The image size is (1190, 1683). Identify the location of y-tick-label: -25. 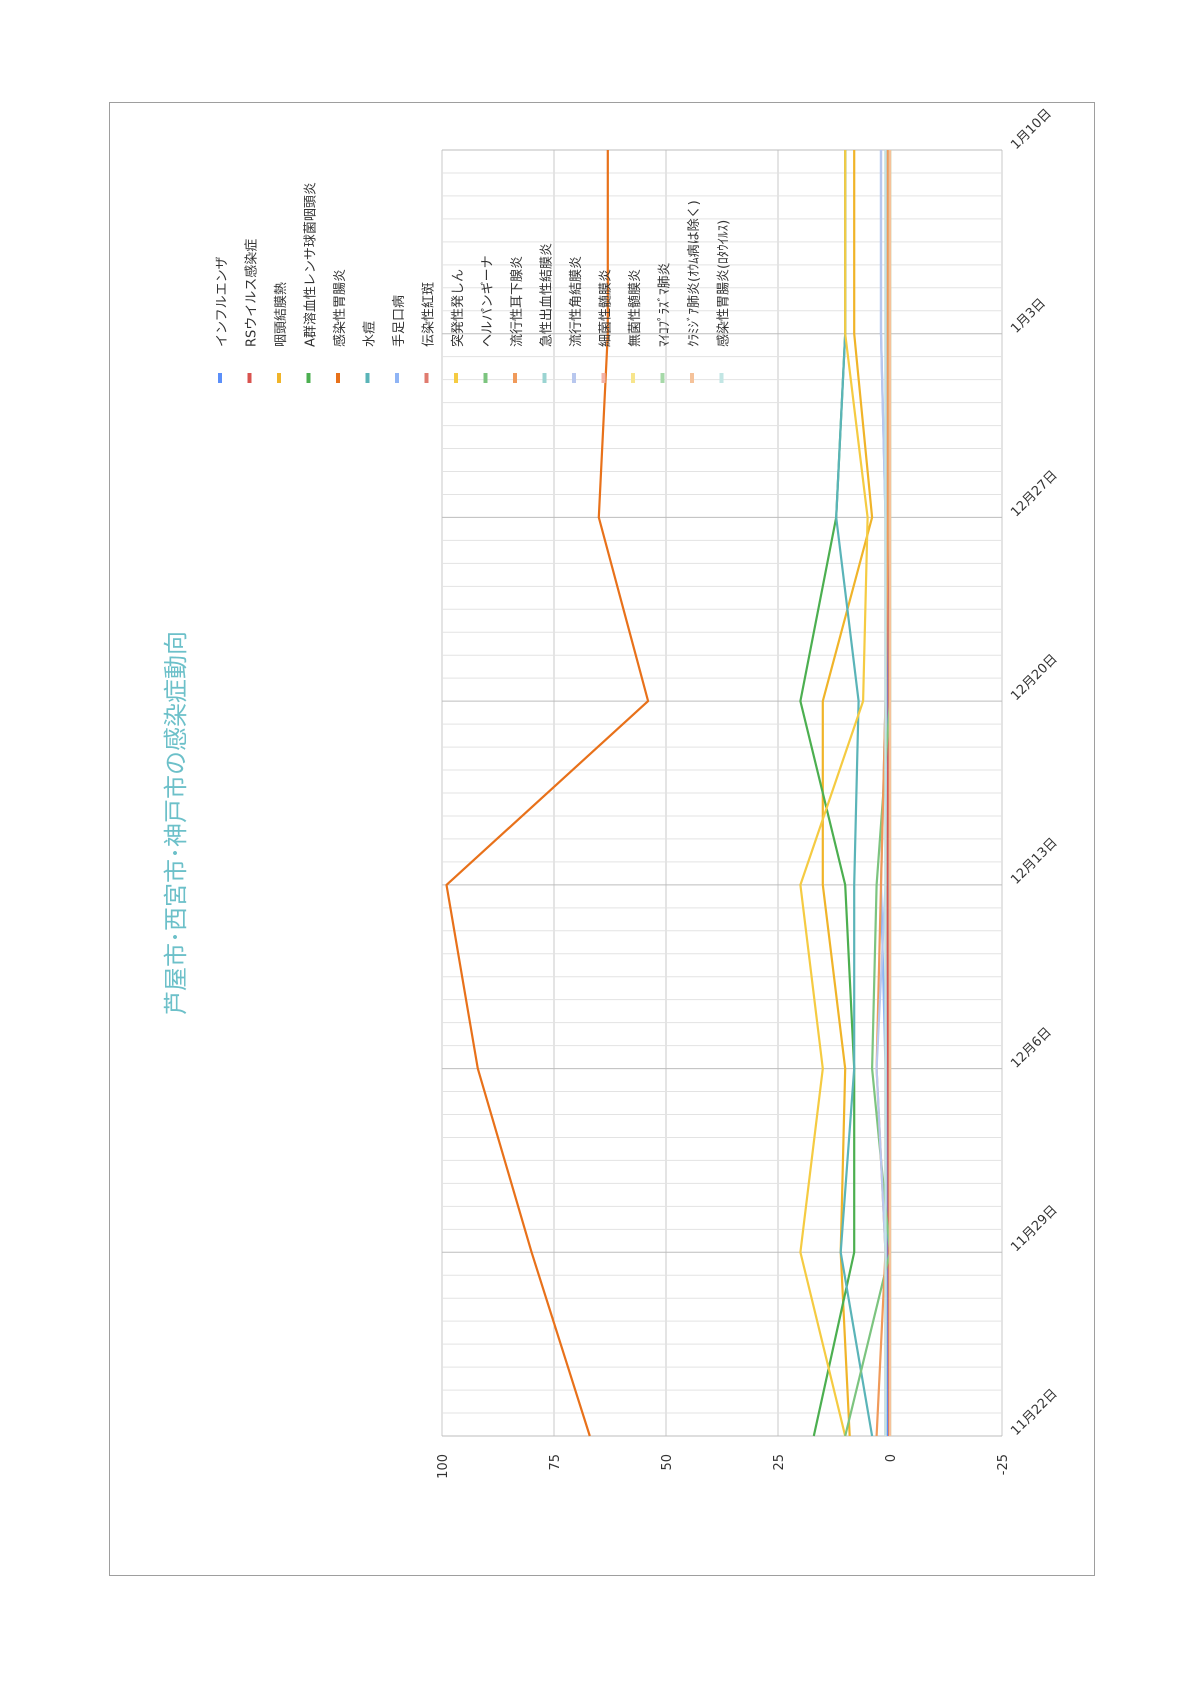
(1003, 1464).